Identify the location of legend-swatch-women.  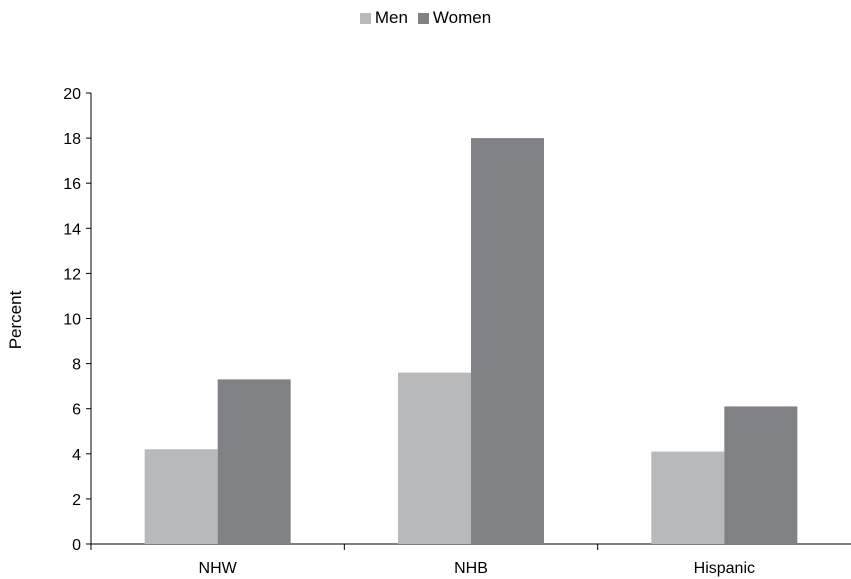
(423, 18).